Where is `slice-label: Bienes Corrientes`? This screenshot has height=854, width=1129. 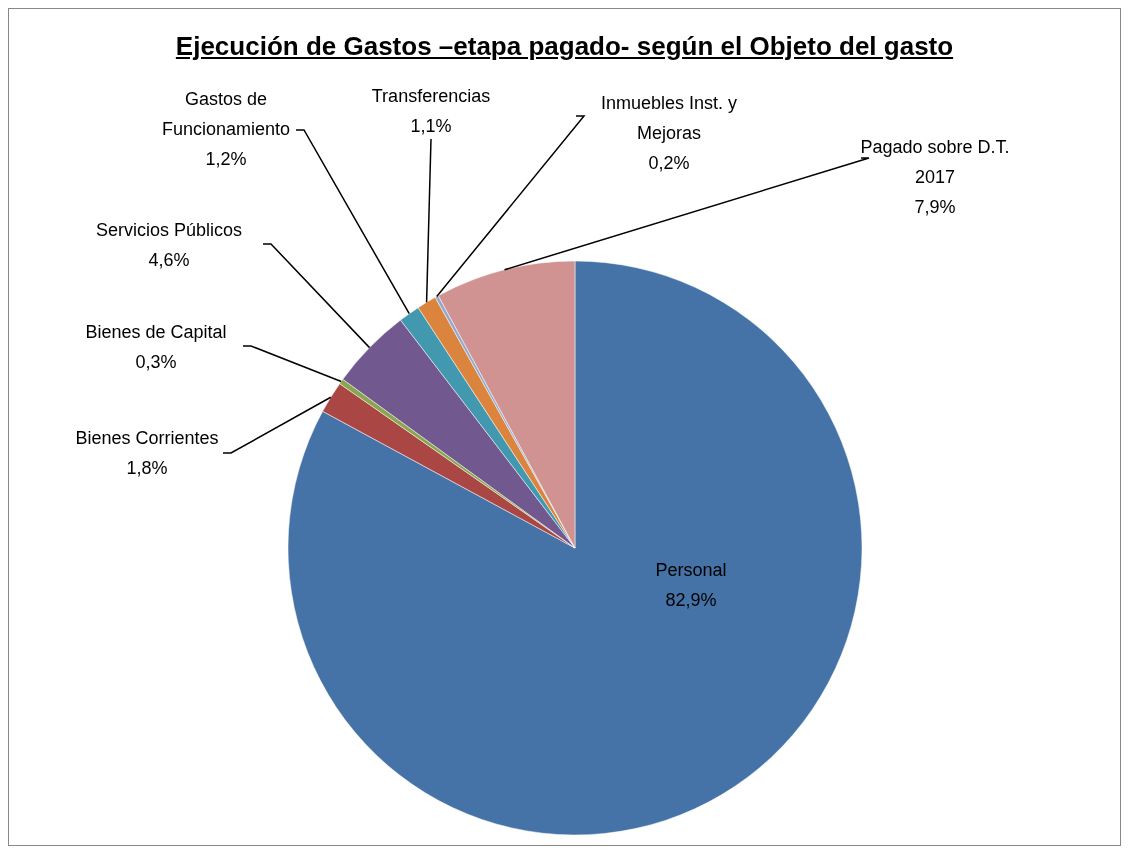
slice-label: Bienes Corrientes is located at coordinates (147, 438).